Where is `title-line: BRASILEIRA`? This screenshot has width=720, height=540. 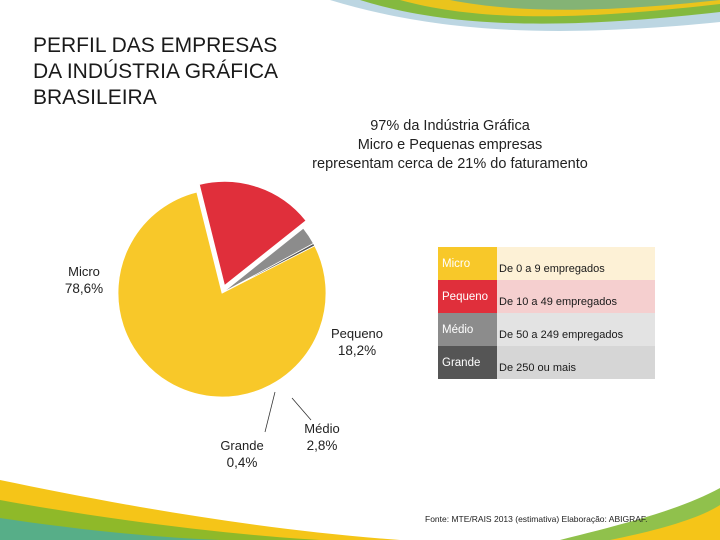
title-line: BRASILEIRA is located at coordinates (95, 97).